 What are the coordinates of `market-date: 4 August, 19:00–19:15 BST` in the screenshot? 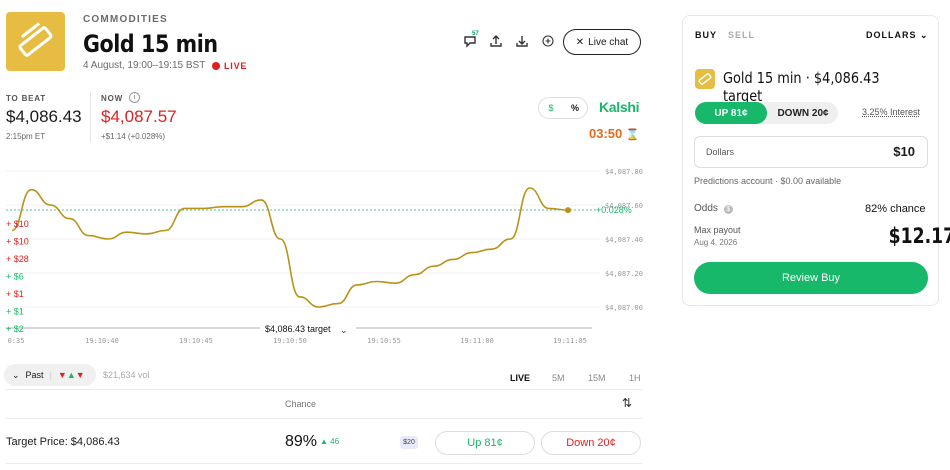 It's located at (144, 65).